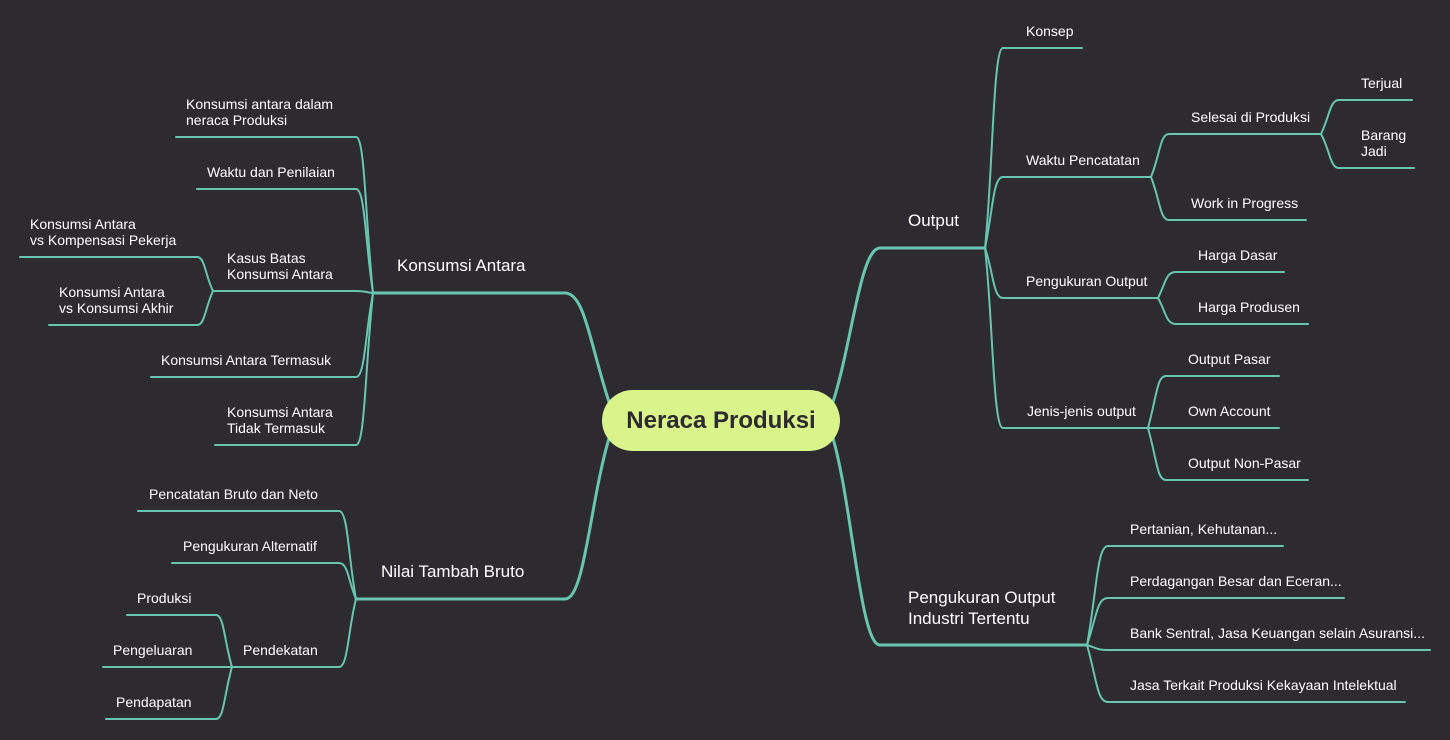  What do you see at coordinates (1157, 454) in the screenshot?
I see `connector-jenis-non-pasar` at bounding box center [1157, 454].